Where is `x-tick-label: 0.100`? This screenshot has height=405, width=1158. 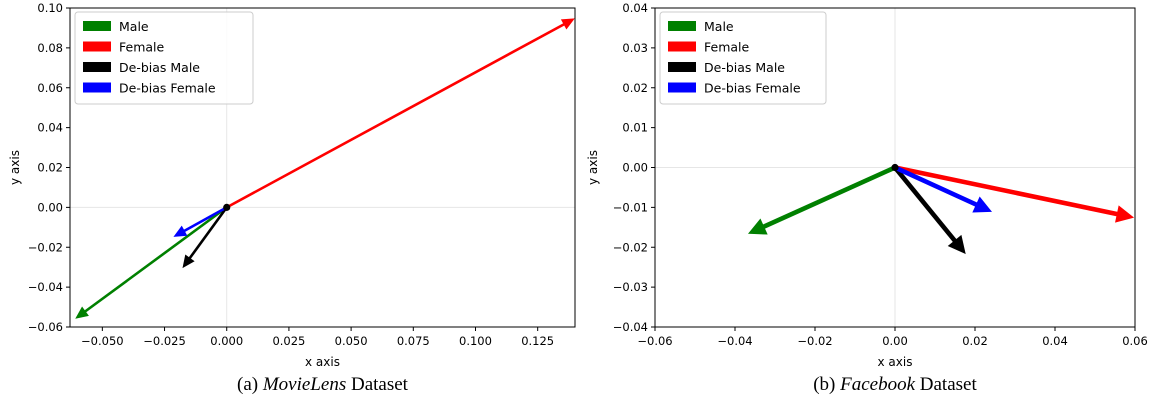 x-tick-label: 0.100 is located at coordinates (475, 341).